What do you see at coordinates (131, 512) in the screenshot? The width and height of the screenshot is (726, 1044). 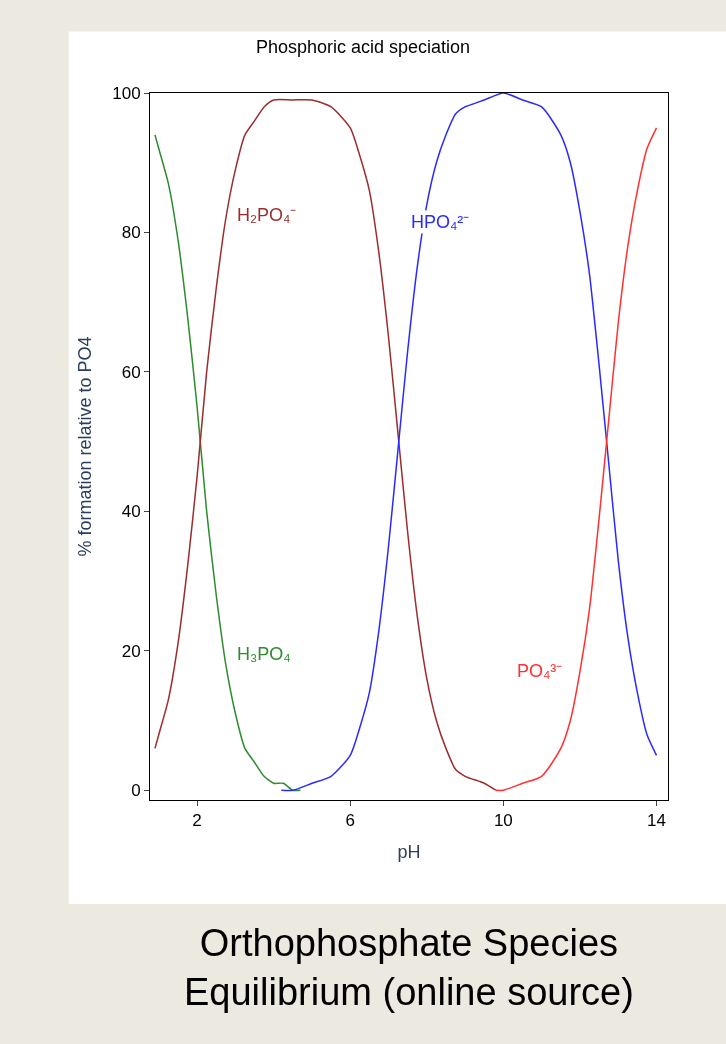 I see `y-tick-label: 40` at bounding box center [131, 512].